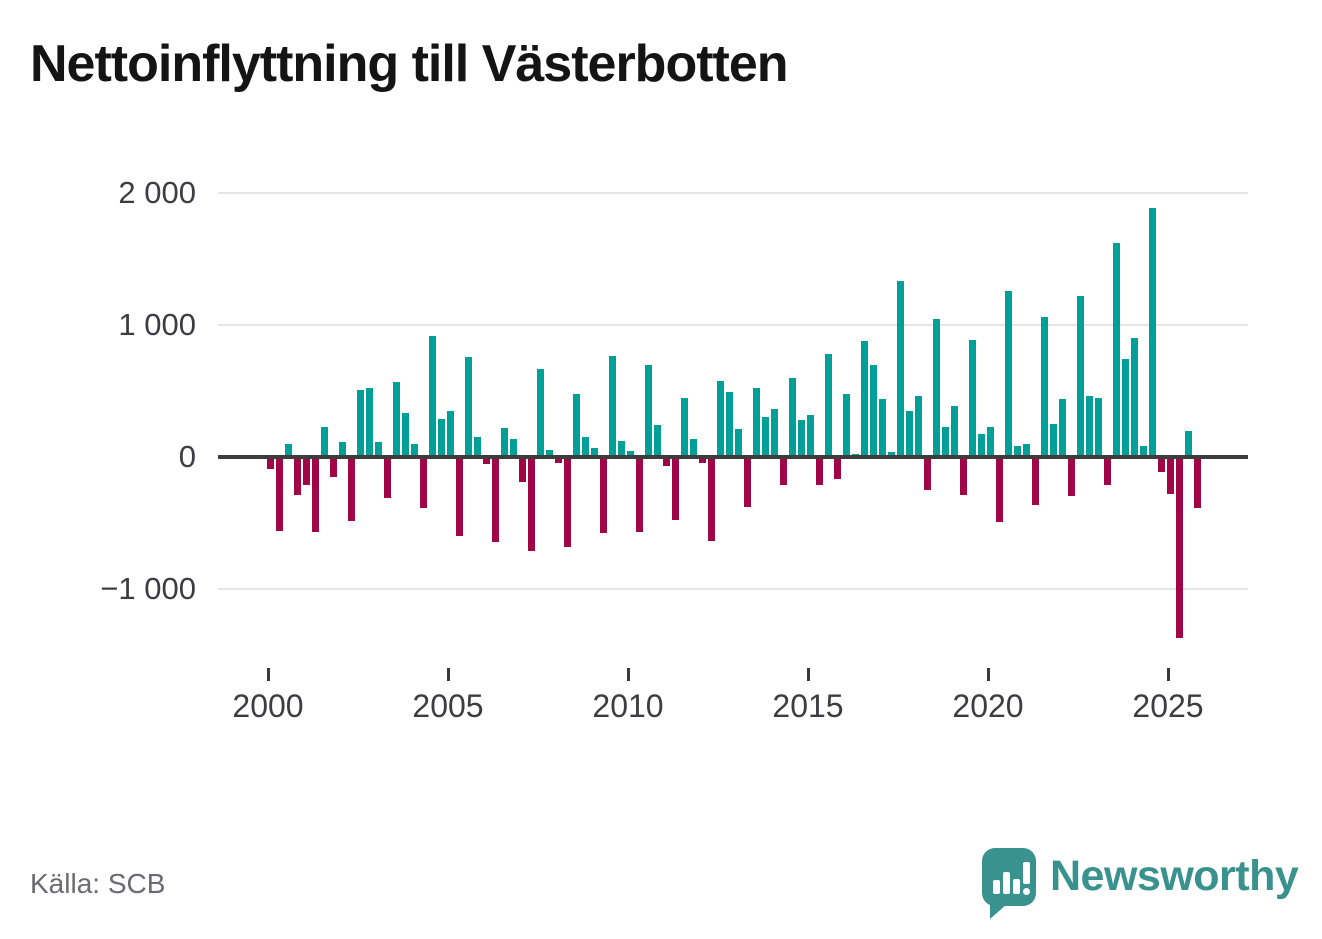 This screenshot has height=939, width=1322. What do you see at coordinates (1152, 332) in the screenshot?
I see `bar-2024Q3` at bounding box center [1152, 332].